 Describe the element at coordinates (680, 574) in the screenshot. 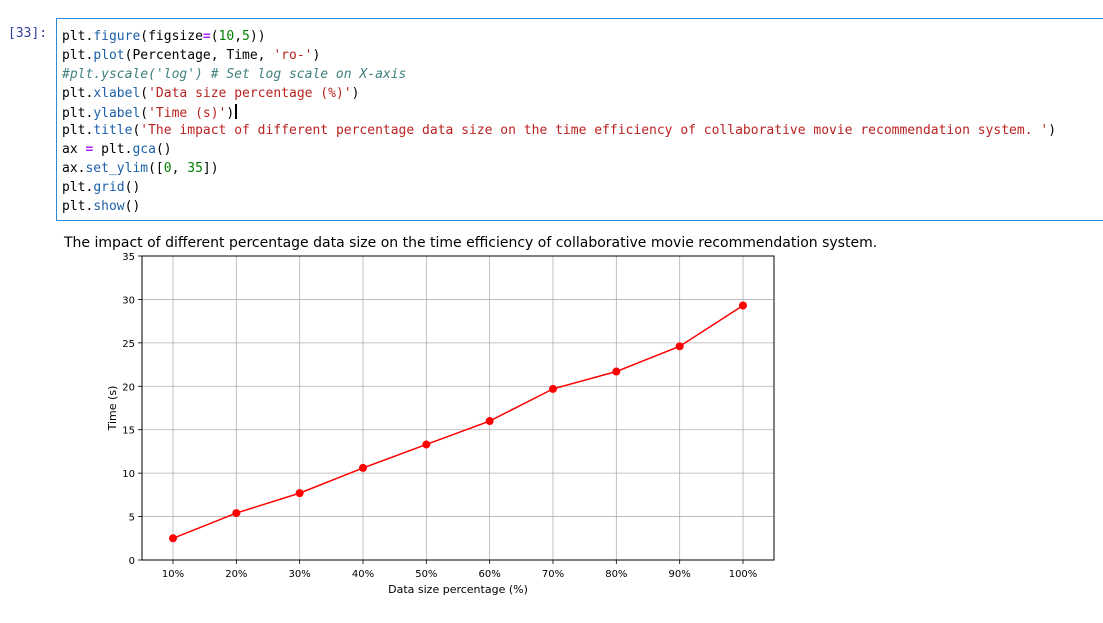

I see `x-tick-label: 90%` at that location.